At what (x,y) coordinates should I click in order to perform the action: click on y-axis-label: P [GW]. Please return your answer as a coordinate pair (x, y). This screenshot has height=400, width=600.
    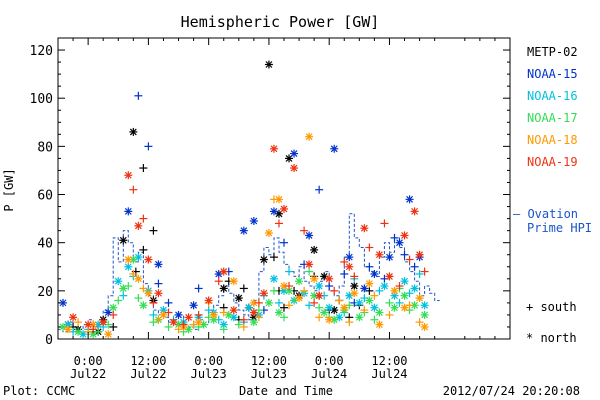
    Looking at the image, I should click on (9, 189).